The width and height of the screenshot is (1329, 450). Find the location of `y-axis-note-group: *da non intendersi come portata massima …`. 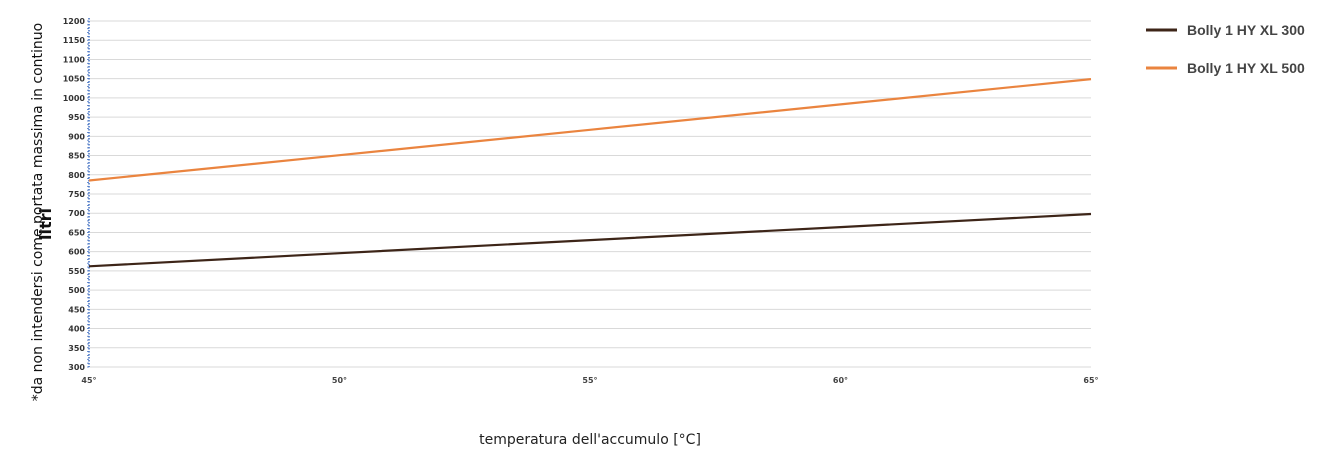

y-axis-note-group: *da non intendersi come portata massima … is located at coordinates (38, 212).